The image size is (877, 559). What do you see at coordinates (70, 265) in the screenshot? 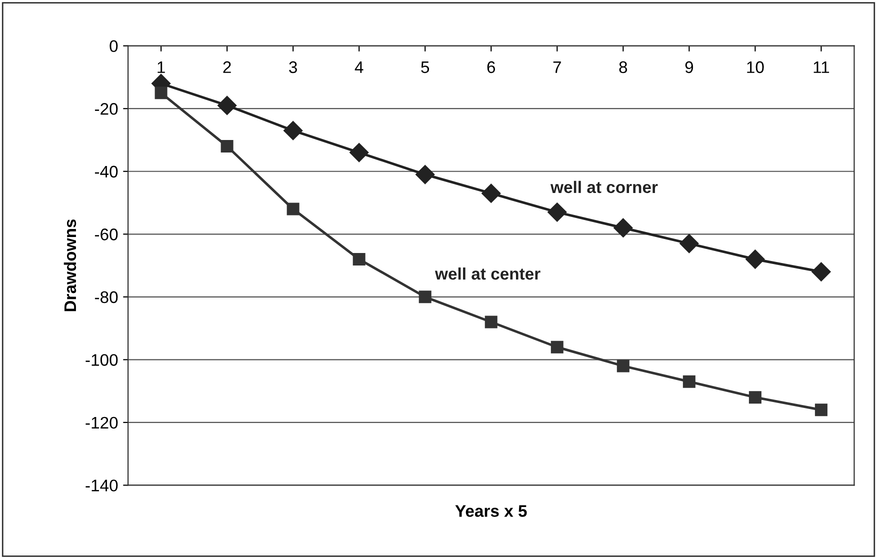
I see `y-axis-title: Drawdowns` at bounding box center [70, 265].